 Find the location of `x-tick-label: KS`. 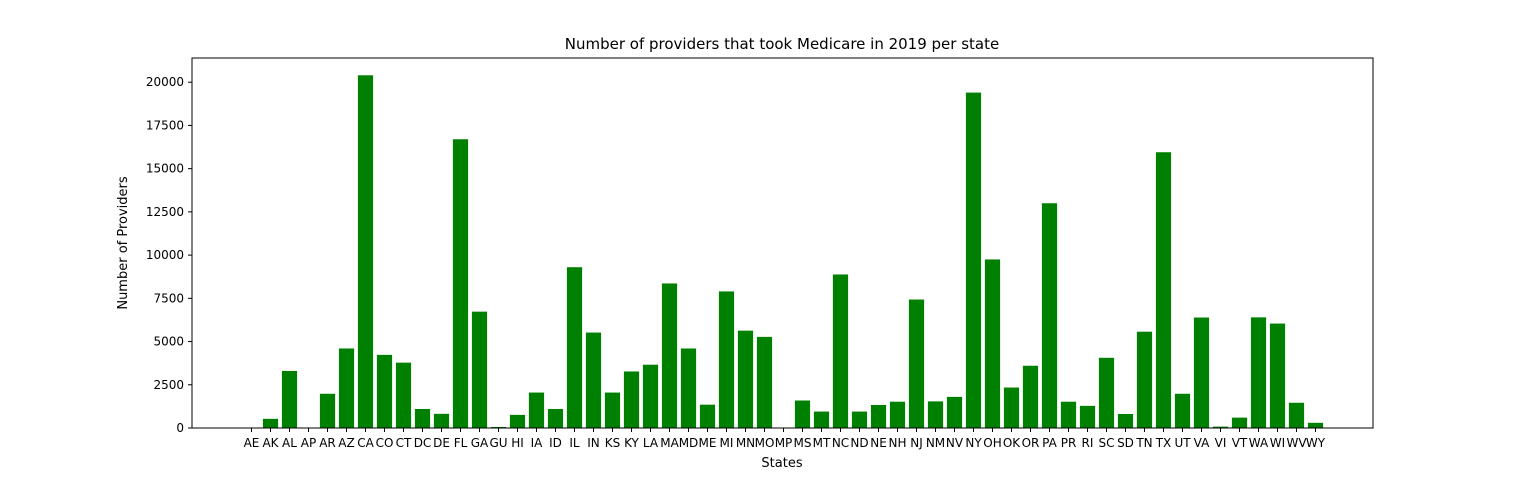

x-tick-label: KS is located at coordinates (613, 443).